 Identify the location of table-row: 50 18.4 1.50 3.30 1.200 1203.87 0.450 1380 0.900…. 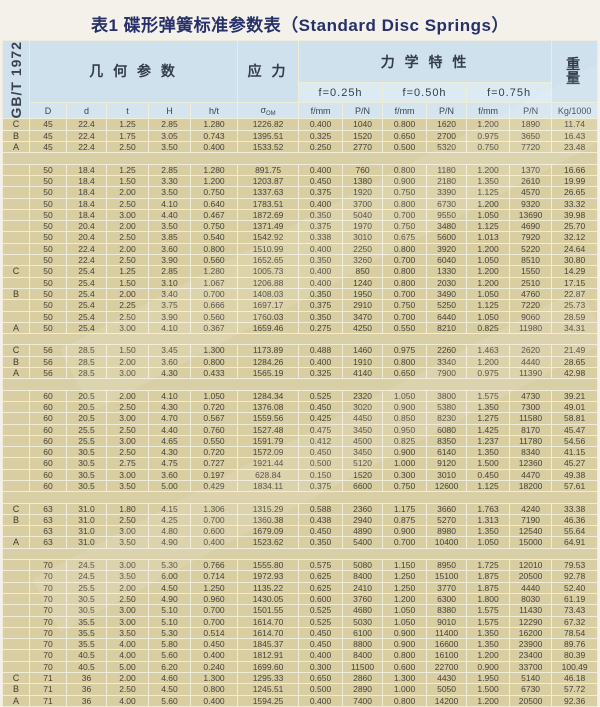
(300, 181).